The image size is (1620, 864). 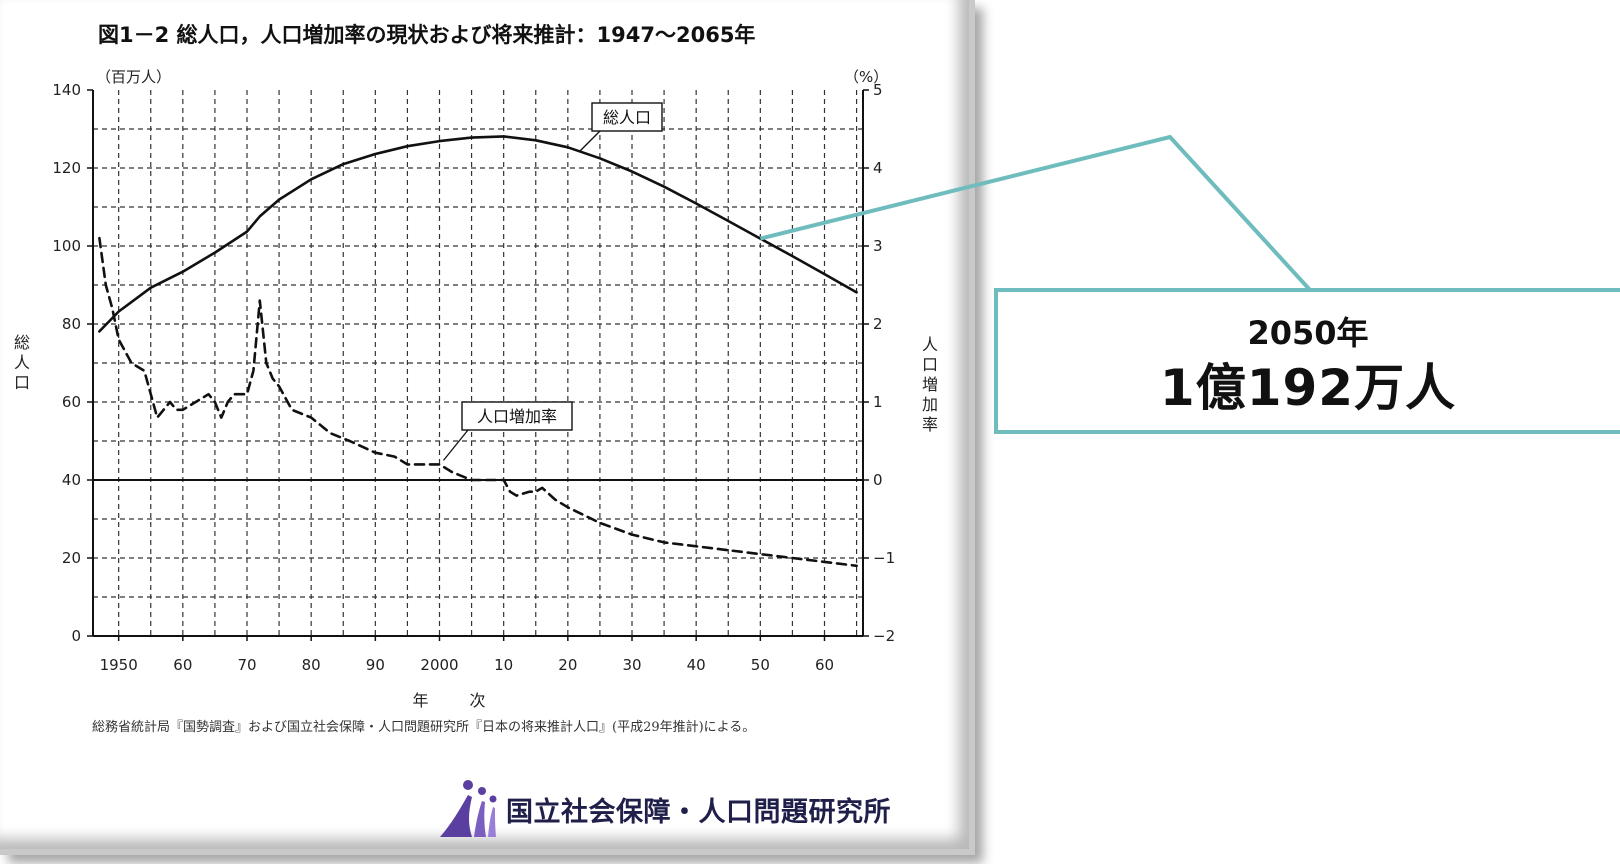 I want to click on svg-text: 増, so click(x=930, y=384).